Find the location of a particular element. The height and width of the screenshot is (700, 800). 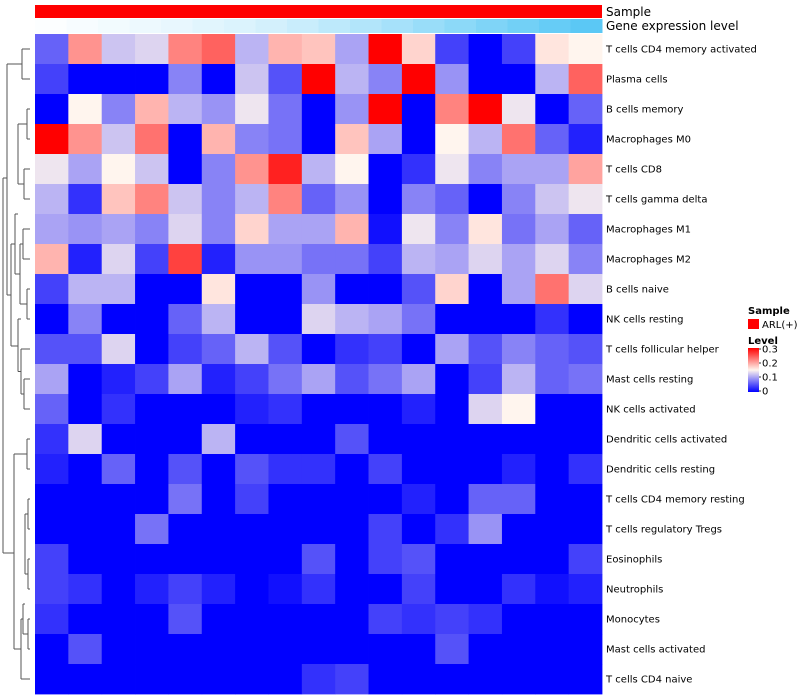

row-label: Macrophages M0 is located at coordinates (648, 140).